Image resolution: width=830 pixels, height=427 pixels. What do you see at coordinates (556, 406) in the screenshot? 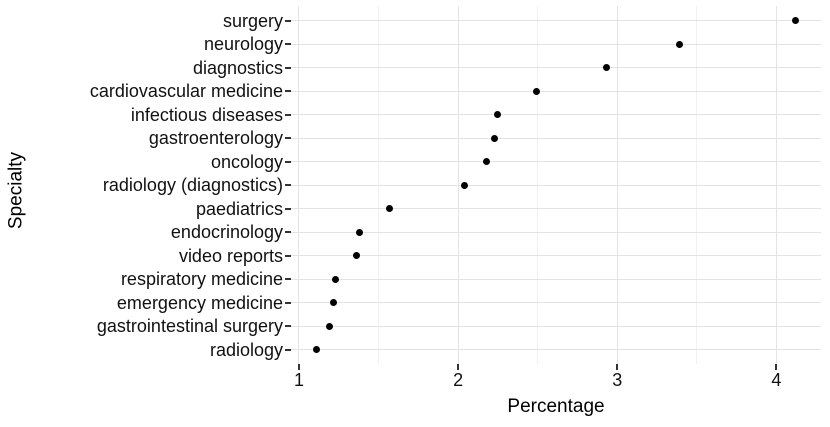
I see `x-axis-title: Percentage` at bounding box center [556, 406].